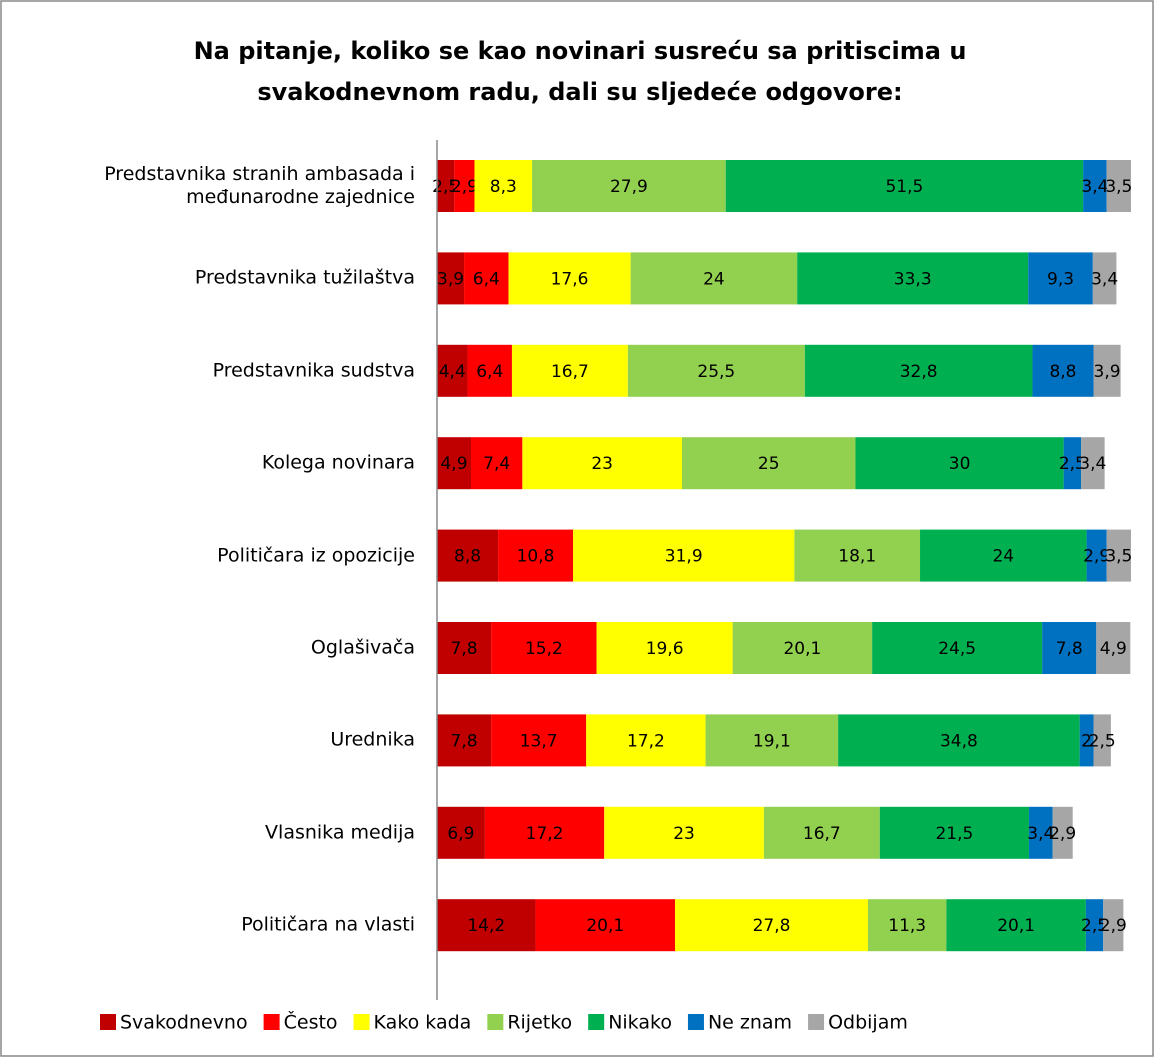 This screenshot has height=1057, width=1154. Describe the element at coordinates (913, 279) in the screenshot. I see `data-label: 33,3` at that location.